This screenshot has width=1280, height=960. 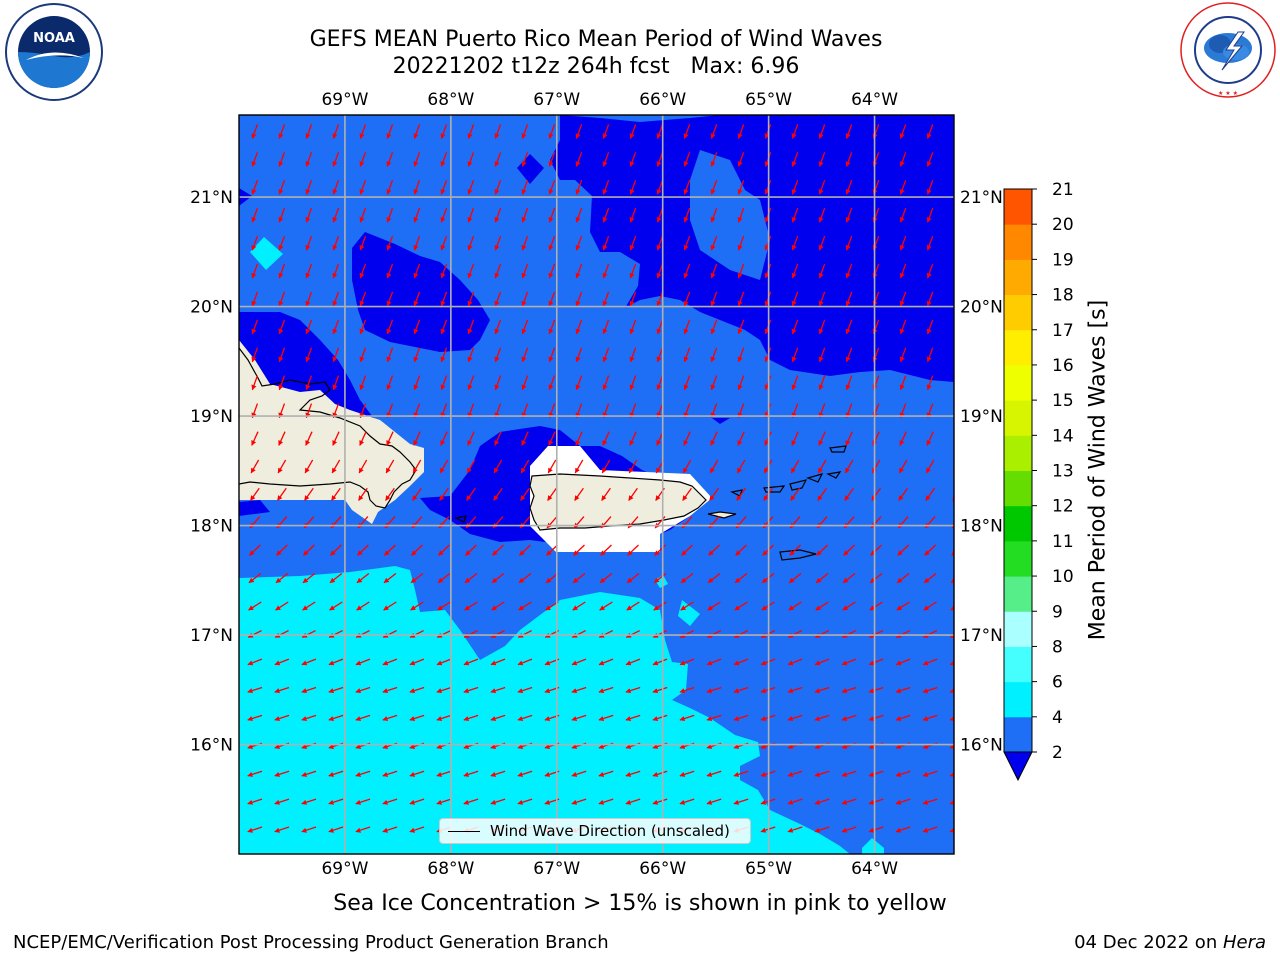 What do you see at coordinates (981, 417) in the screenshot?
I see `lat-tick-label: 19°N` at bounding box center [981, 417].